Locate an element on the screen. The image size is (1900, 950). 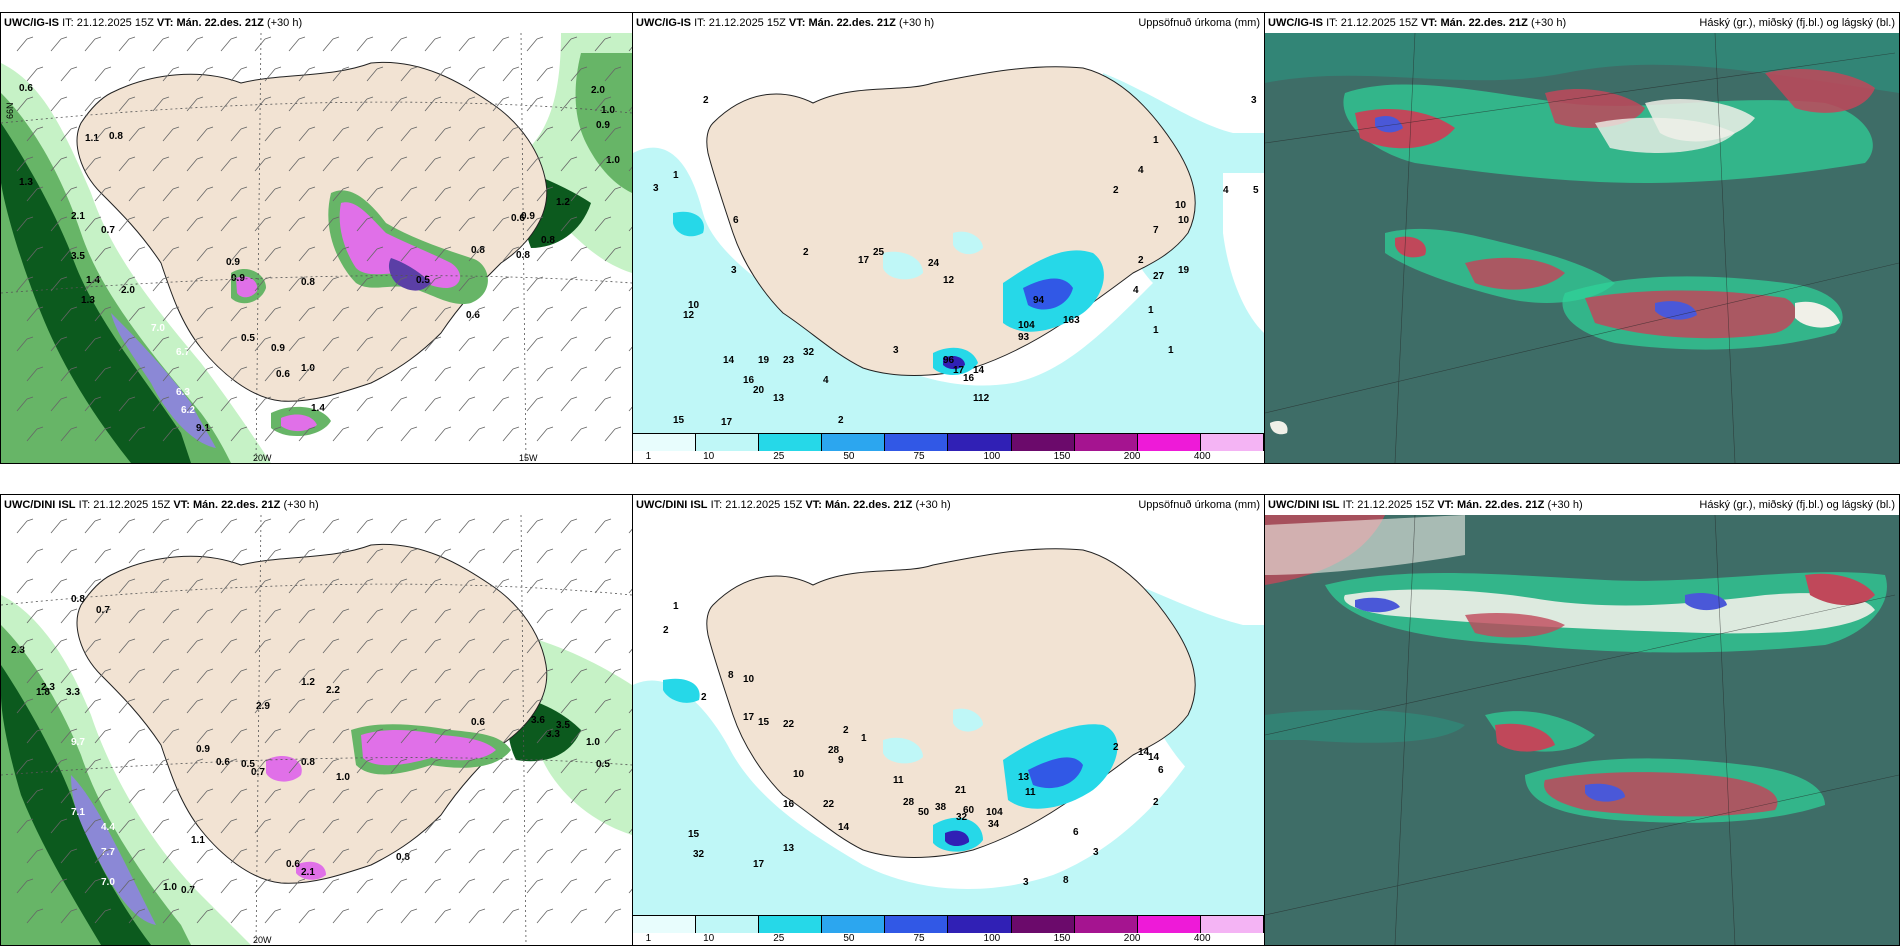
value-label: 19 is located at coordinates (1184, 270).